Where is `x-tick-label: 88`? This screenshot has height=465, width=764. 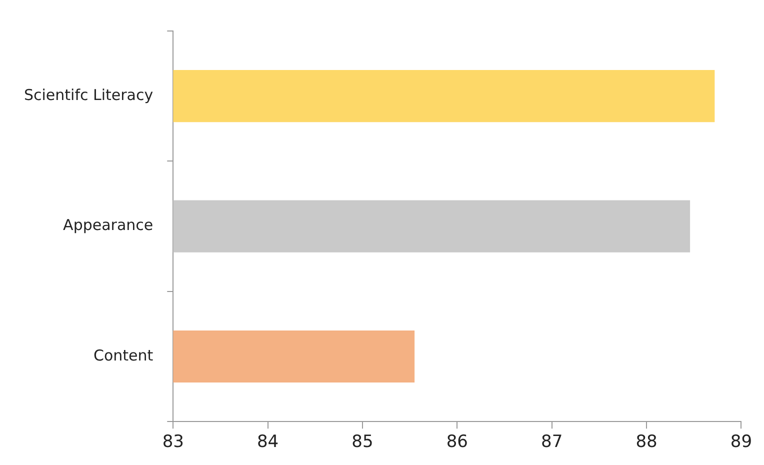
x-tick-label: 88 is located at coordinates (647, 442).